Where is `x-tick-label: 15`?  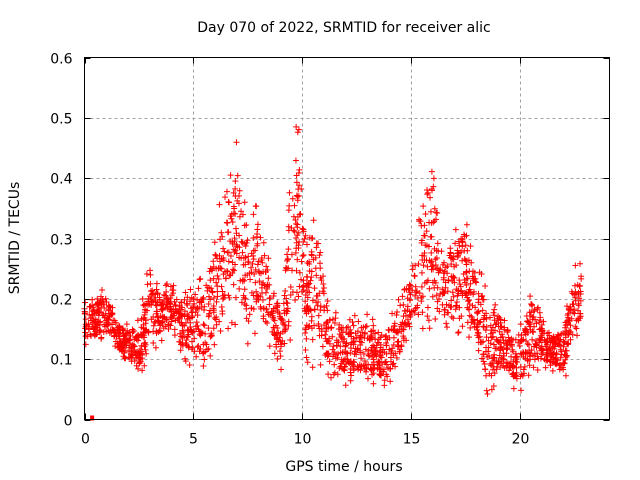 x-tick-label: 15 is located at coordinates (412, 440).